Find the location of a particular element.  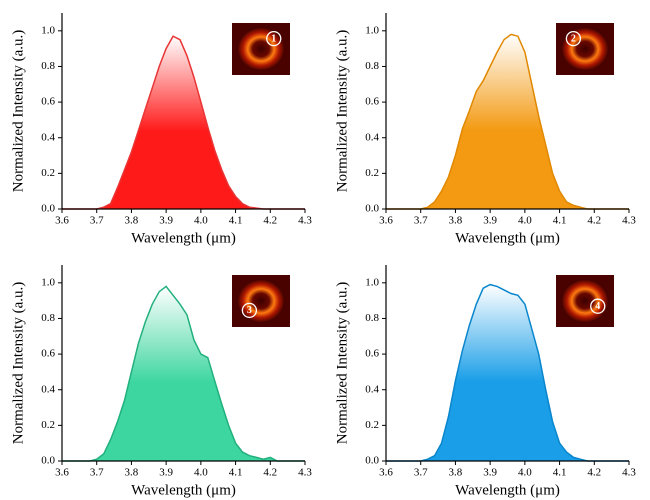

inset-label: 2 is located at coordinates (573, 38).